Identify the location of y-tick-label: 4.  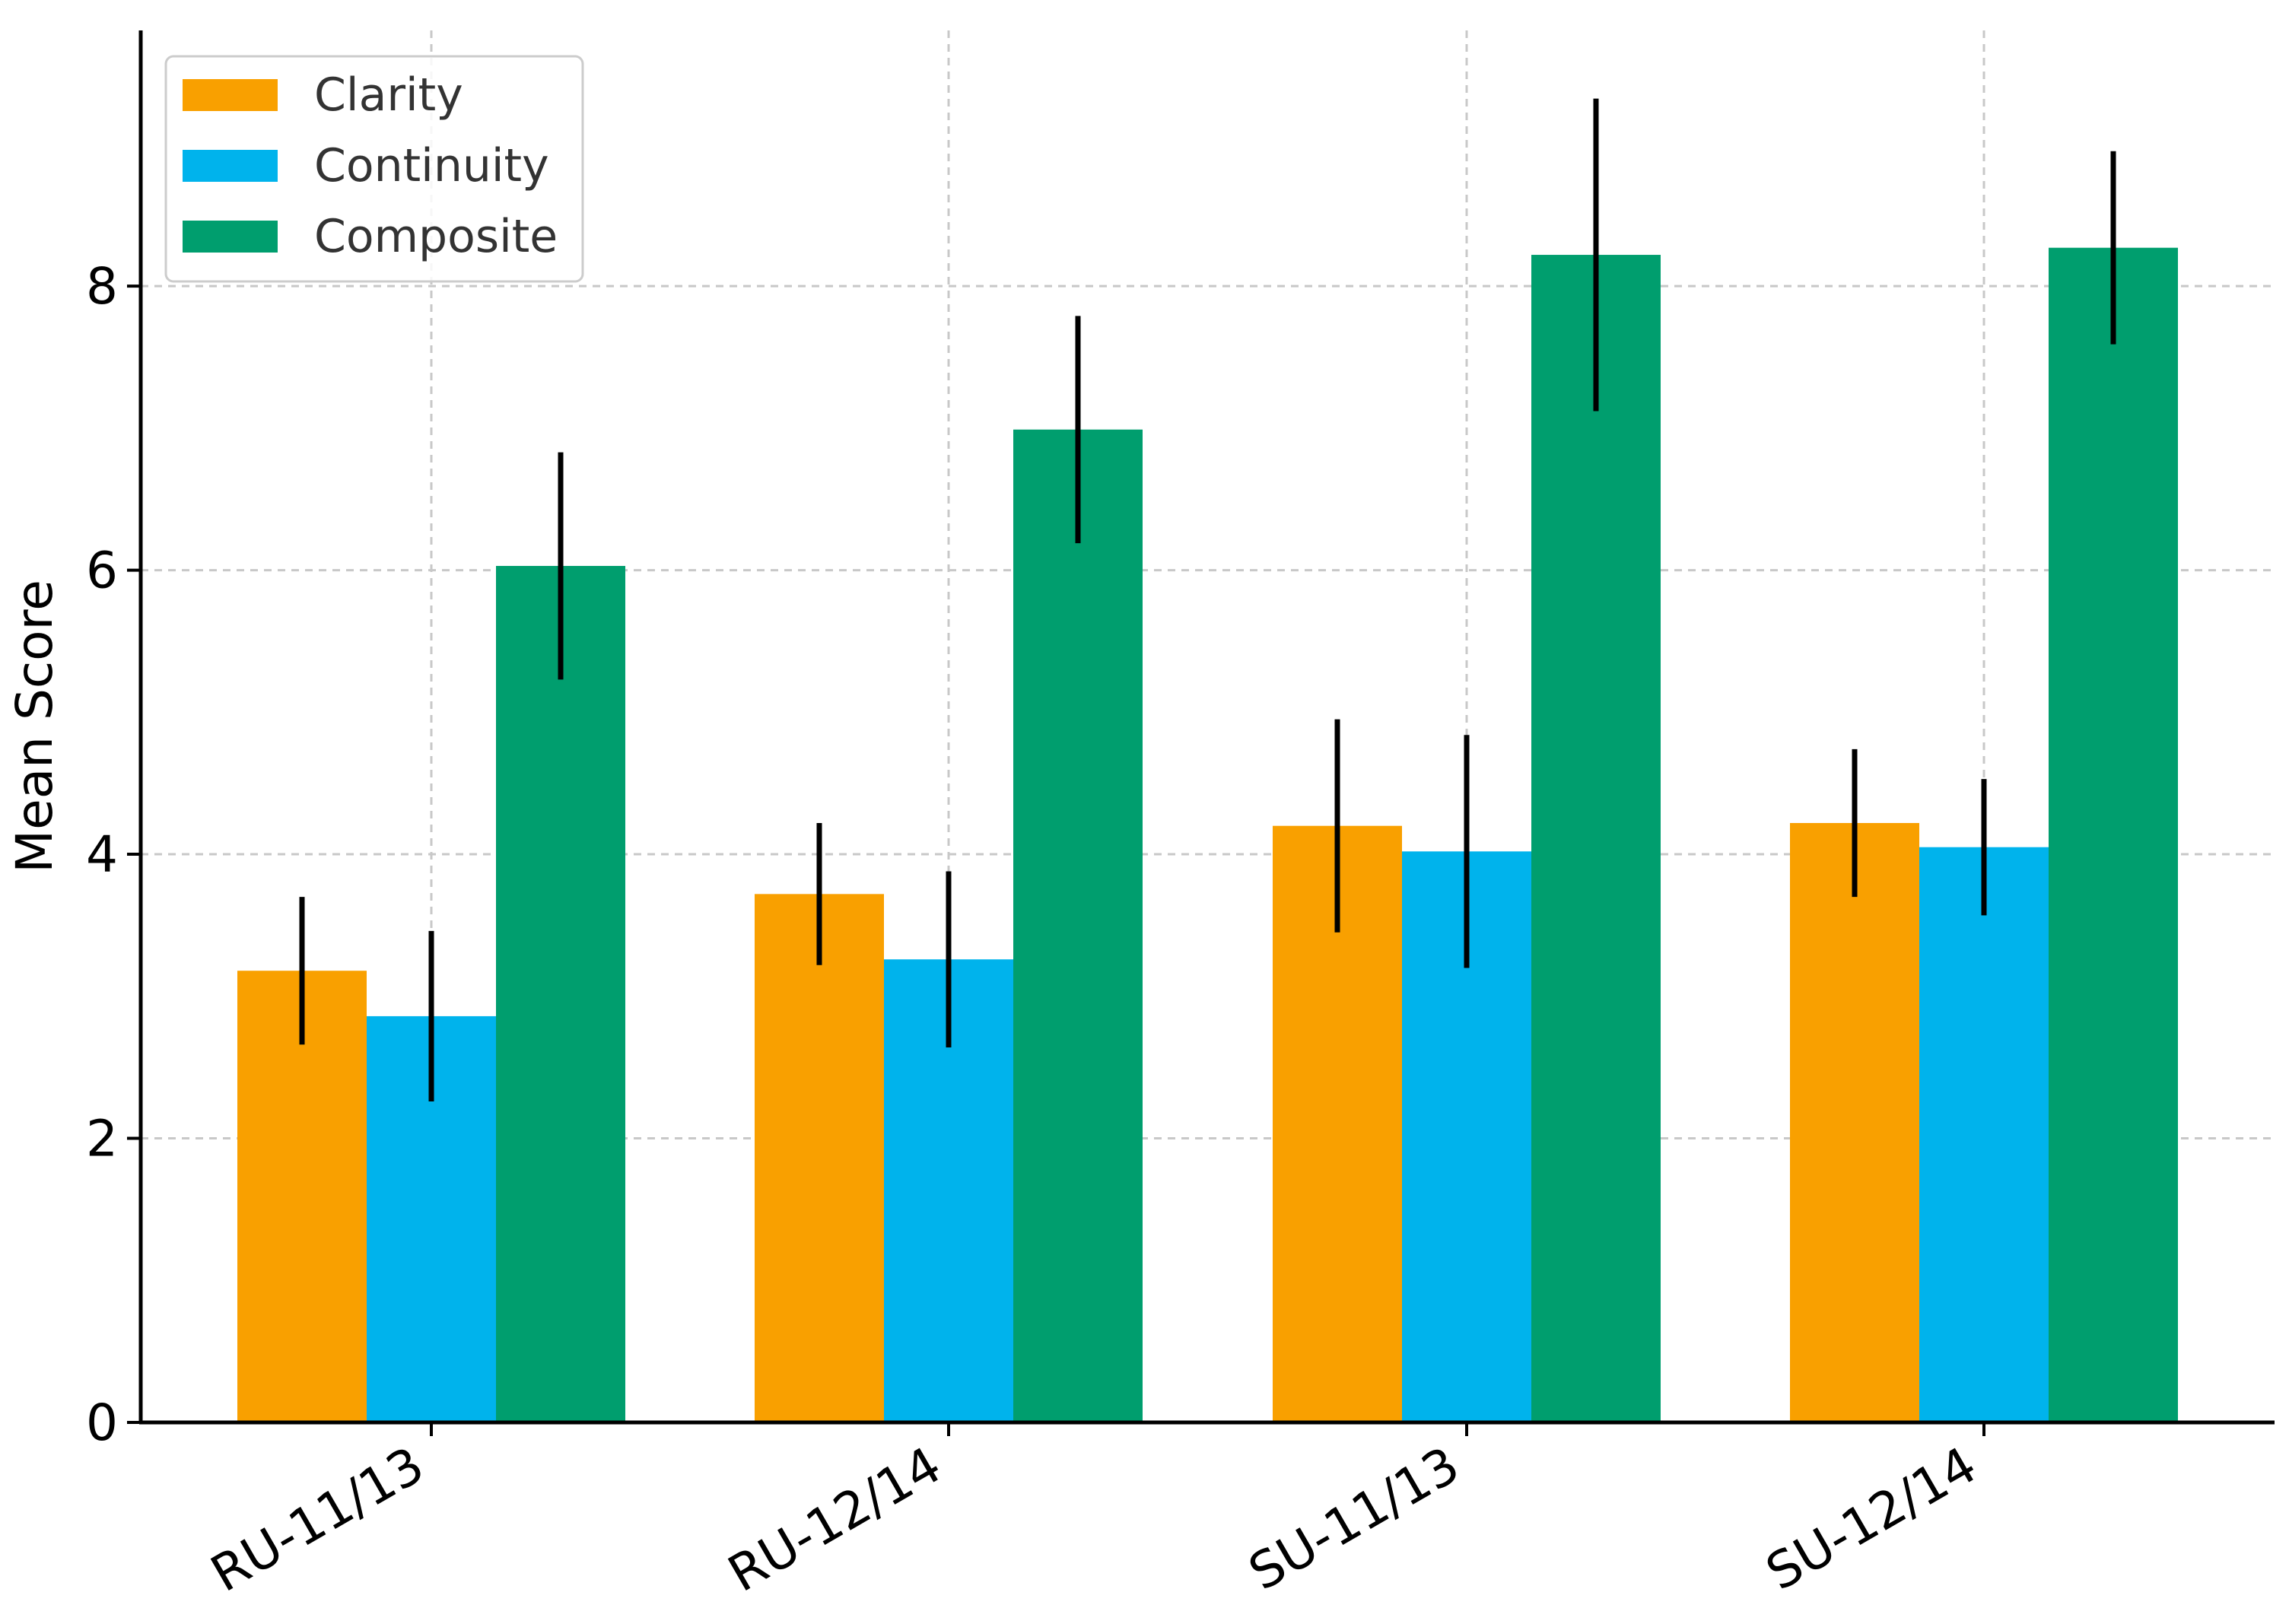
(102, 854).